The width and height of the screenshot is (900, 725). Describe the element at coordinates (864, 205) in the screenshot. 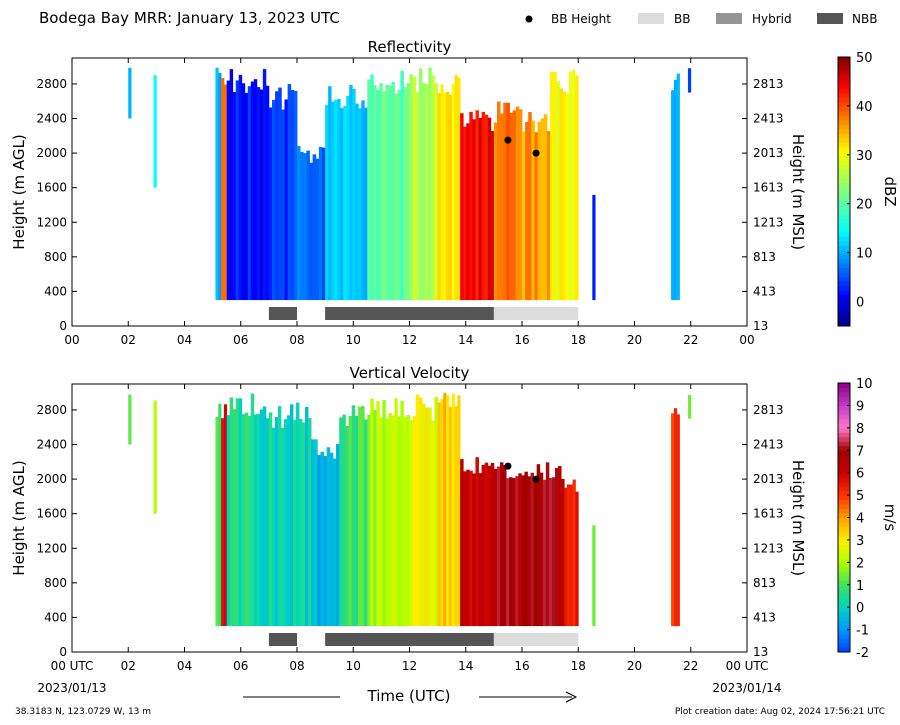

I see `colorbar-tick-label: 20` at that location.